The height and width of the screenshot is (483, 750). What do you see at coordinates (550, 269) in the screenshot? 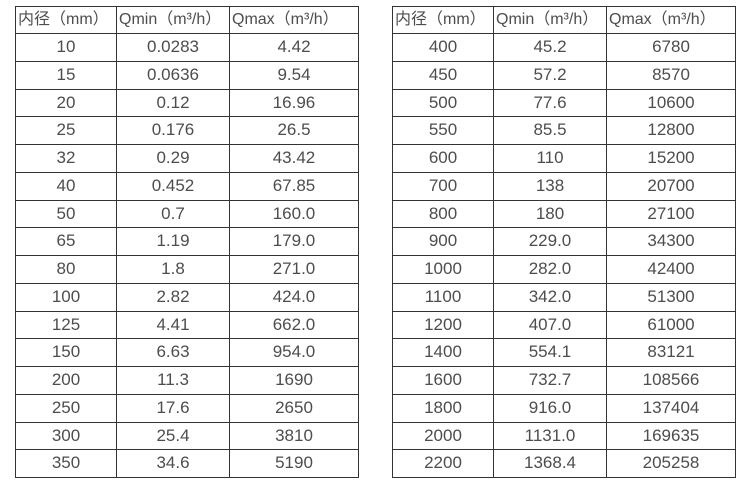
I see `qmin-cell: 282.0` at bounding box center [550, 269].